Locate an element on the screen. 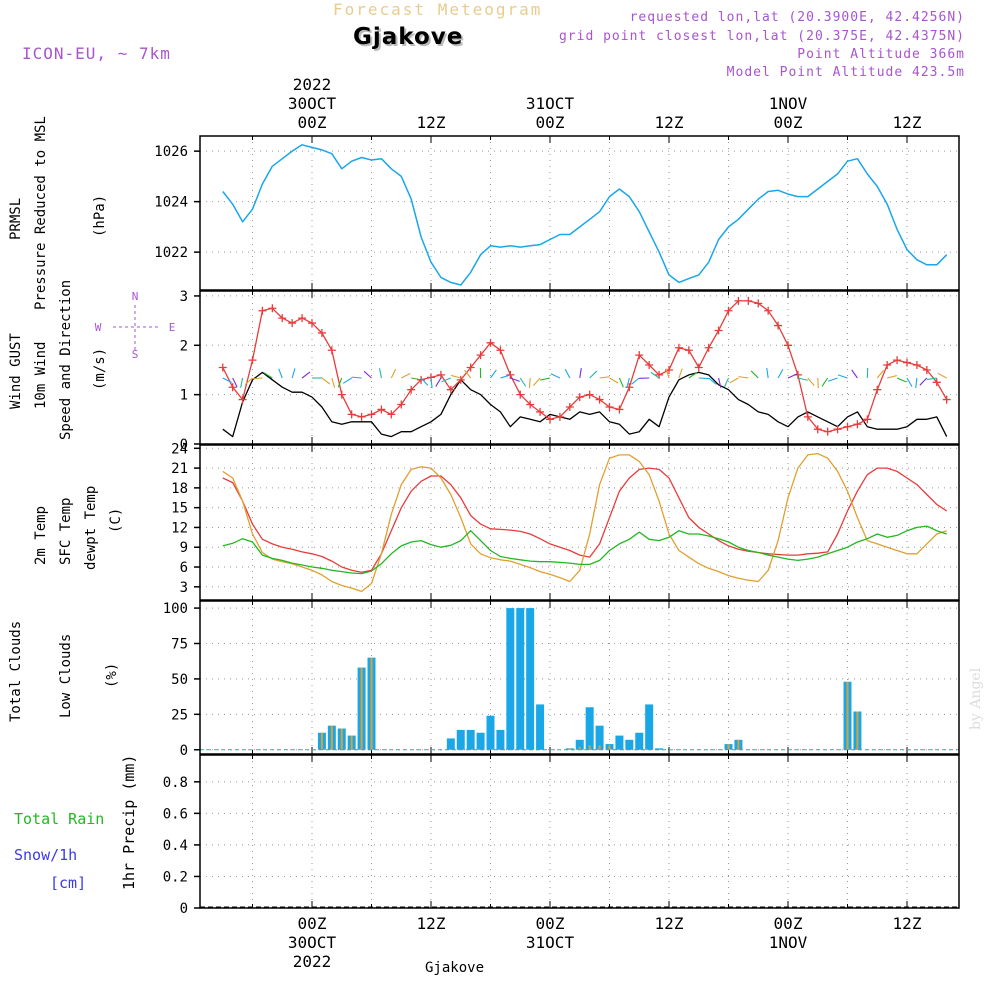  top-time-label: 00Z is located at coordinates (788, 122).